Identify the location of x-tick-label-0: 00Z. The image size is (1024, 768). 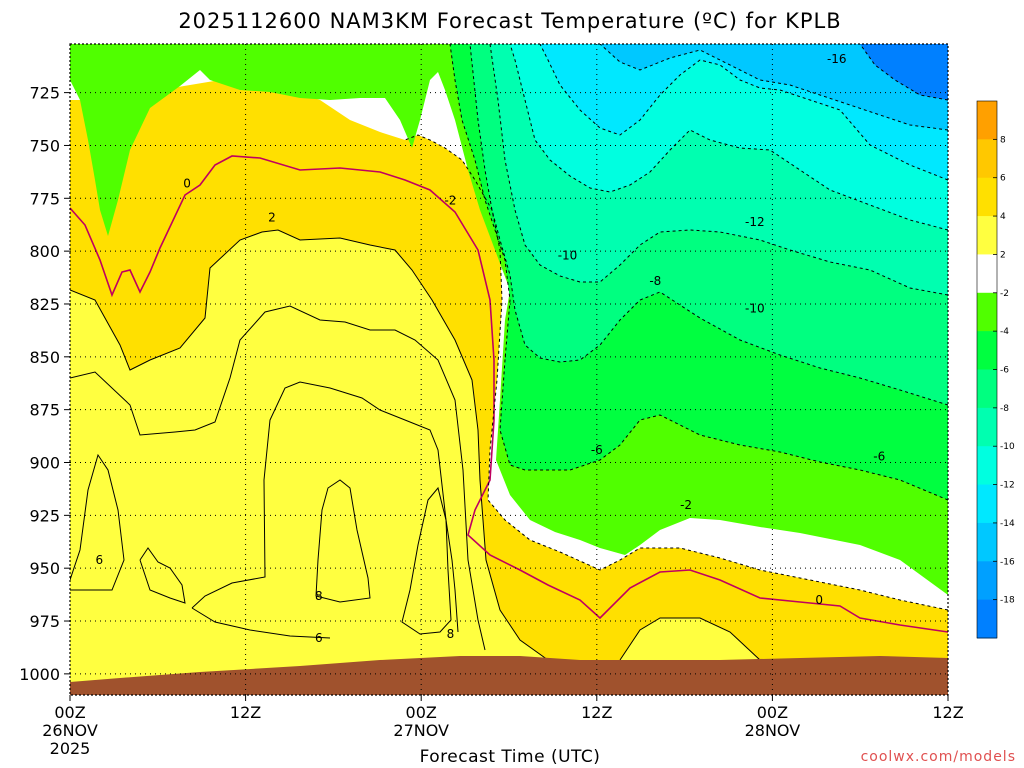
(69, 712).